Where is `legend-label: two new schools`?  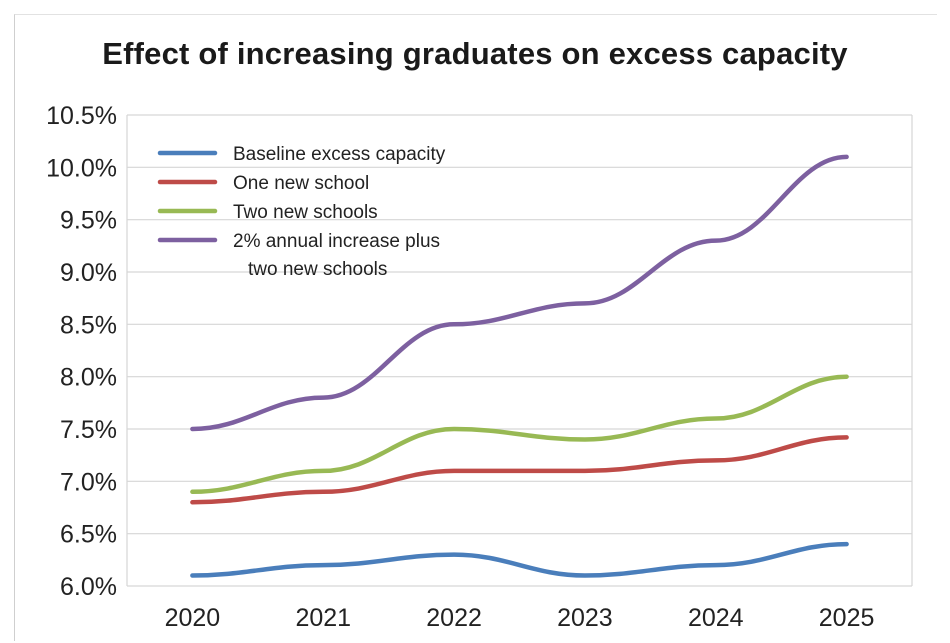 legend-label: two new schools is located at coordinates (317, 269).